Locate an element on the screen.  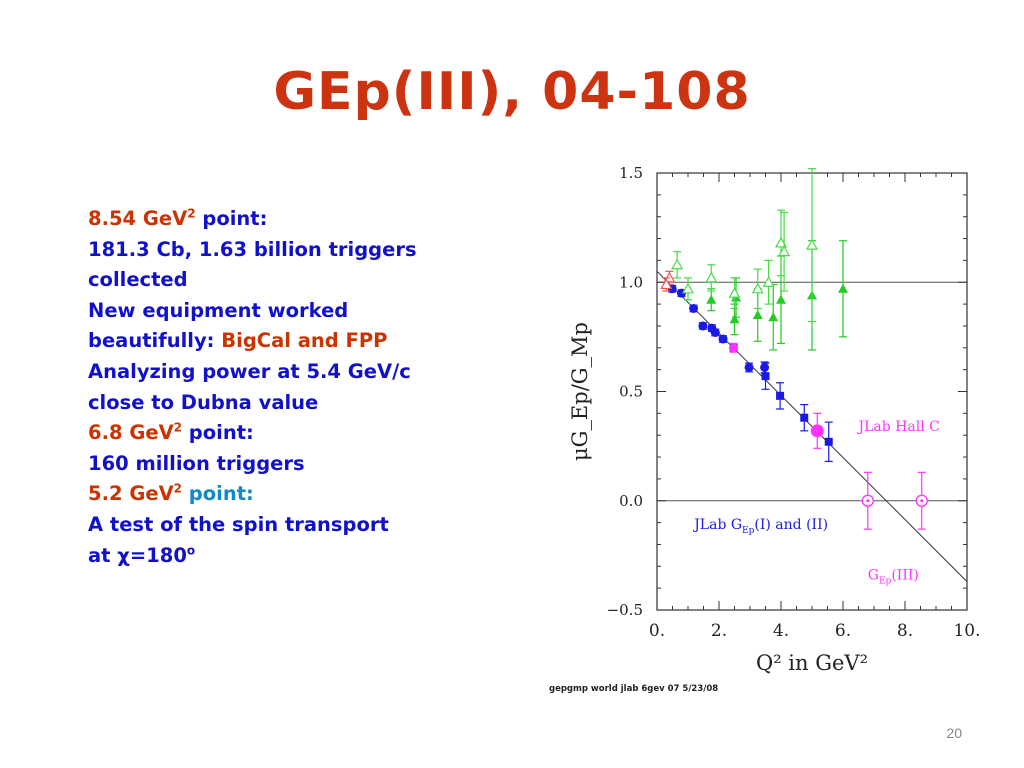
y-tick-label: 0.0 is located at coordinates (631, 501).